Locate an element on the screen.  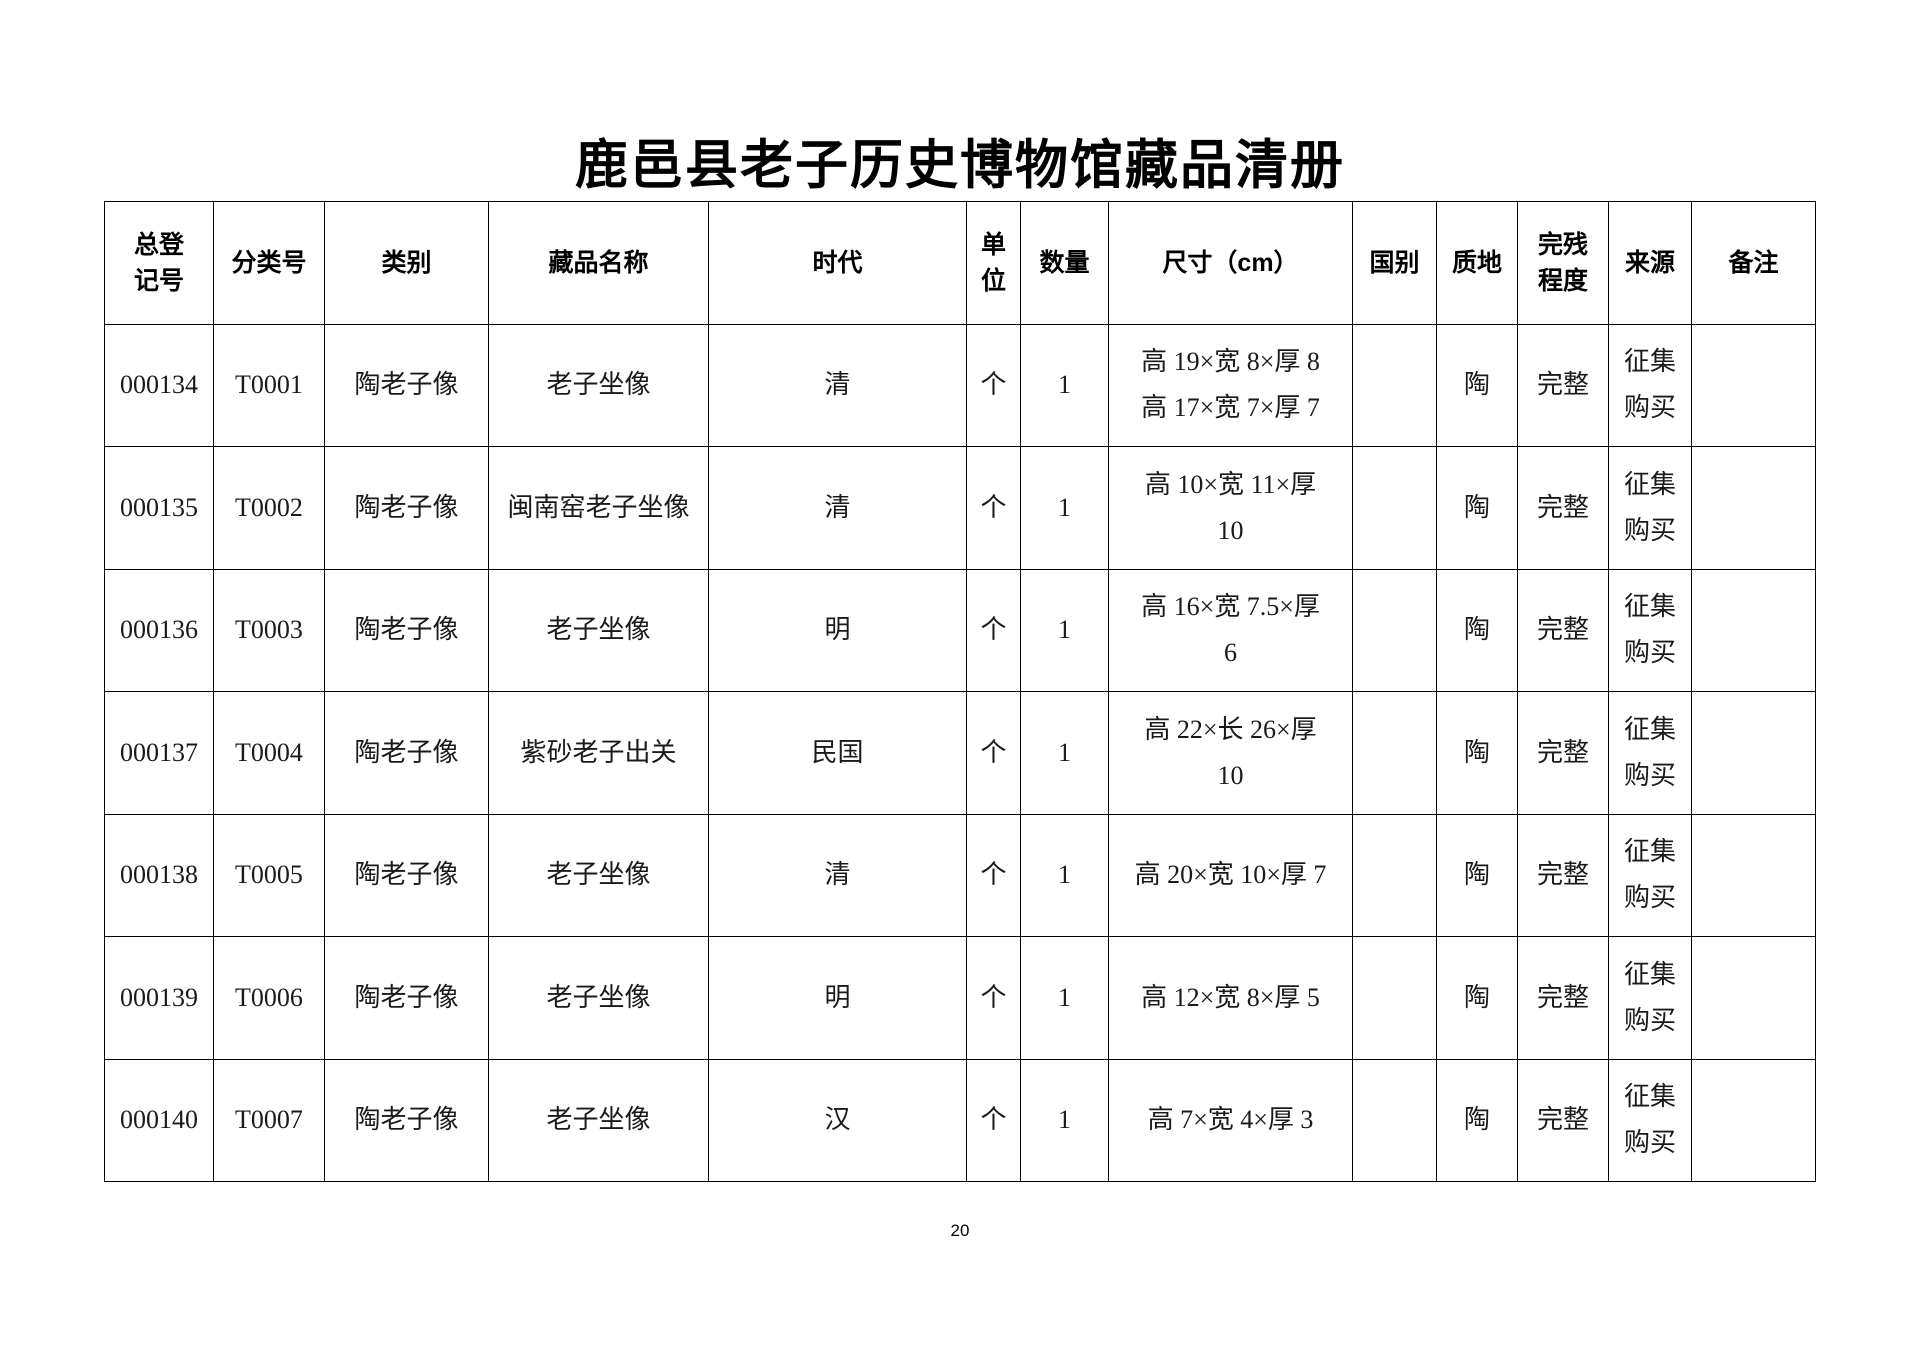
cell-size: 高 12×宽 8×厚 5 is located at coordinates (1230, 998).